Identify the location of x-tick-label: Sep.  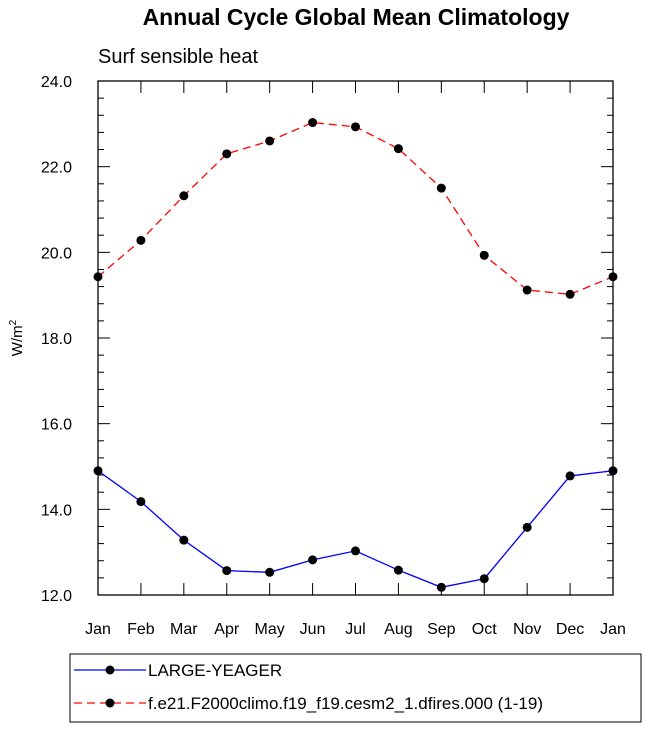
(441, 629).